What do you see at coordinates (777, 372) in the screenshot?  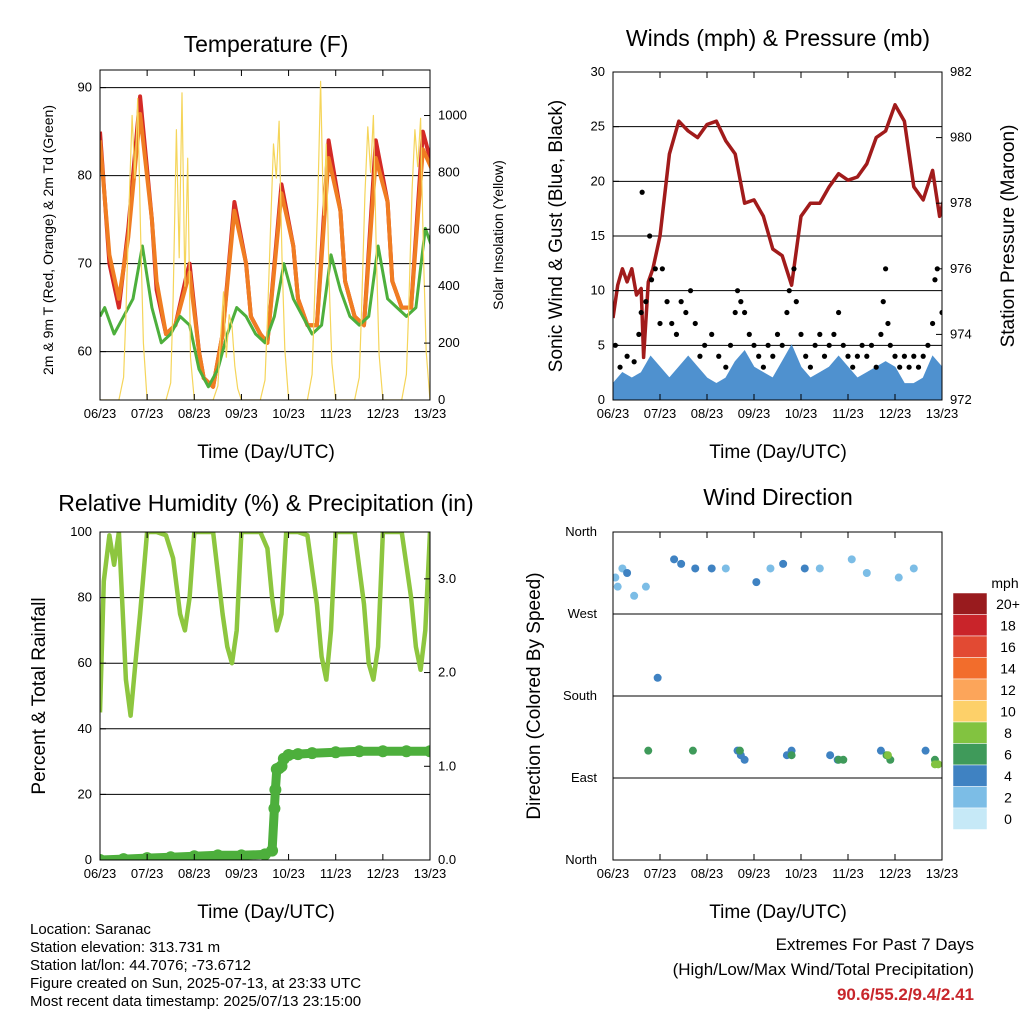 I see `winds-series-sonic-wind` at bounding box center [777, 372].